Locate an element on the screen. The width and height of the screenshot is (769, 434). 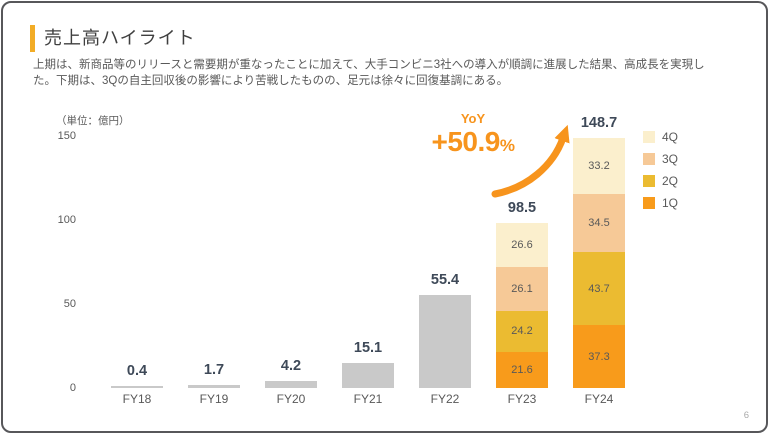
y-tick-label: 150 is located at coordinates (66, 136).